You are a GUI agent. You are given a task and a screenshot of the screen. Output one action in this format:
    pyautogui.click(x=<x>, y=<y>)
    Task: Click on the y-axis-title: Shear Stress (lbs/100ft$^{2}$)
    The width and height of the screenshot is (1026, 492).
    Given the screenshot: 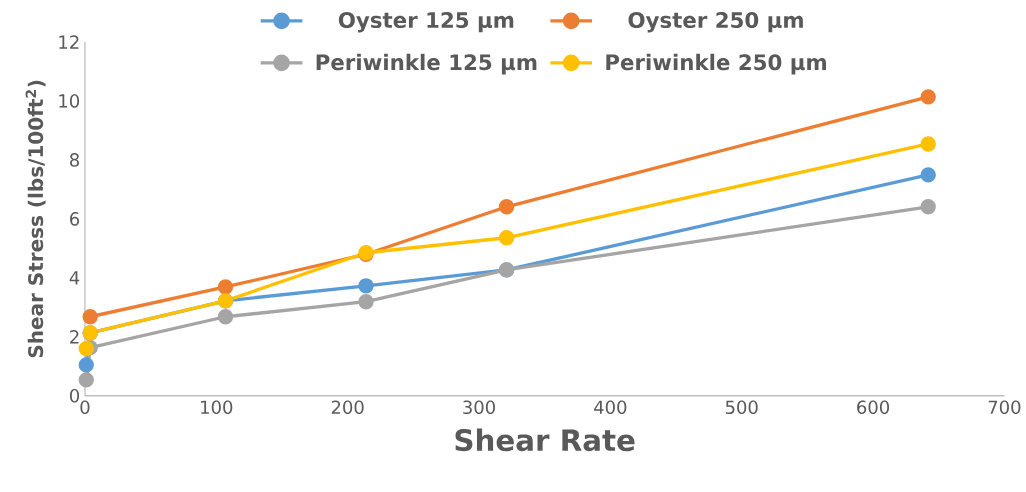 What is the action you would take?
    pyautogui.click(x=35, y=219)
    